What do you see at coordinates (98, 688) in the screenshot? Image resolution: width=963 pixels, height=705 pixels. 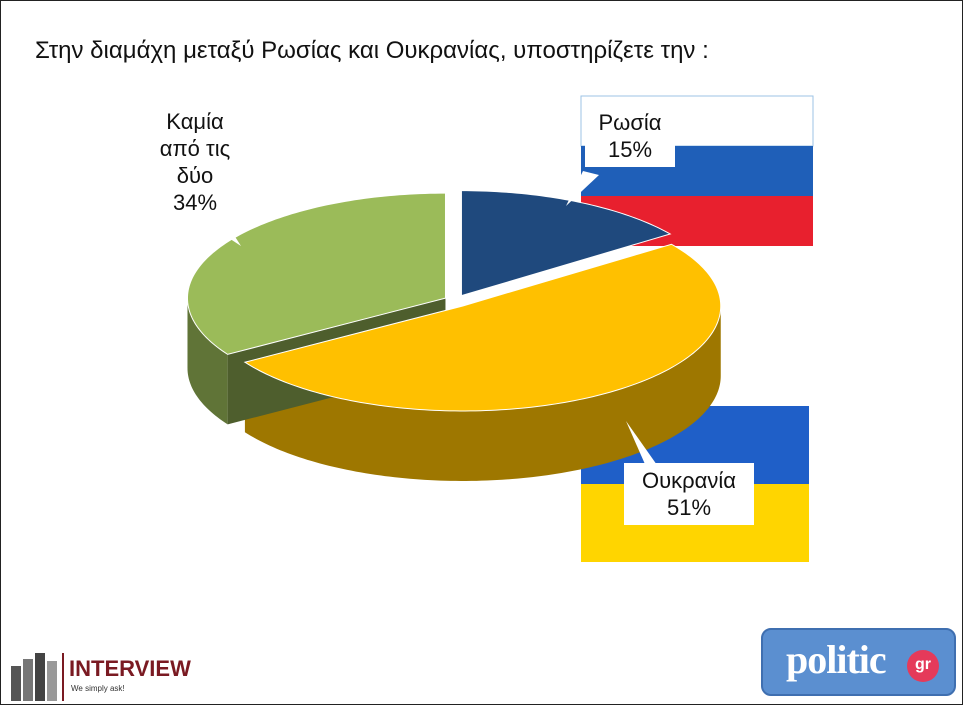 I see `interview-tagline: We simply ask!` at bounding box center [98, 688].